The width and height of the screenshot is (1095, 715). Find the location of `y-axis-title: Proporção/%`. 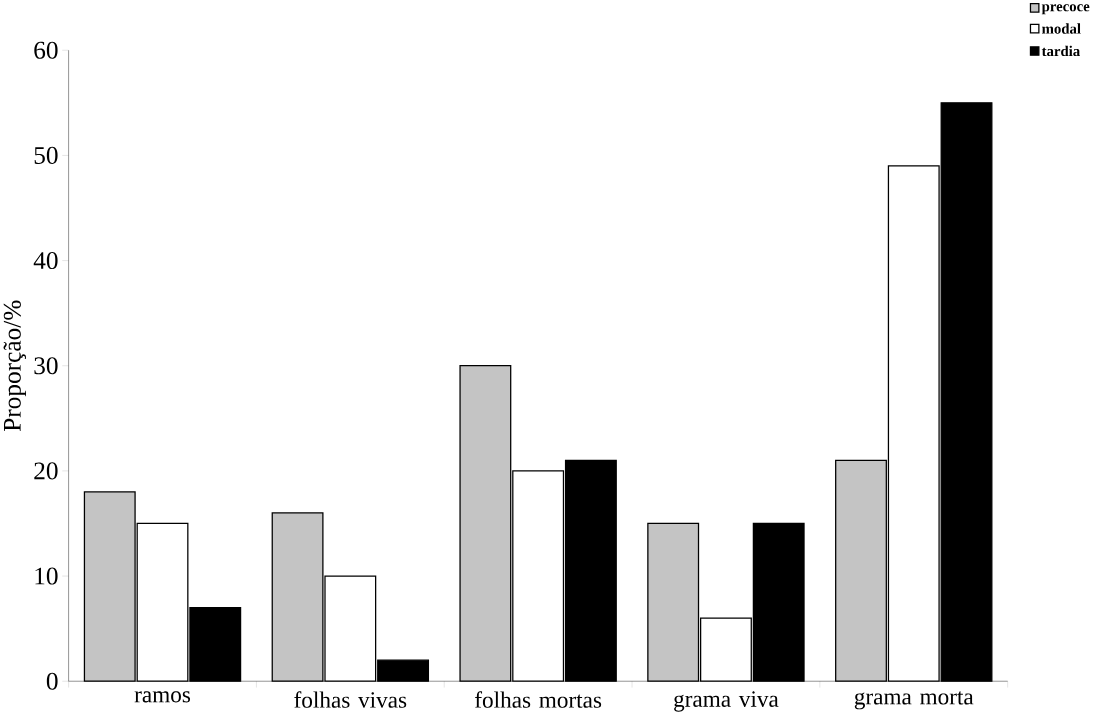

y-axis-title: Proporção/% is located at coordinates (14, 366).